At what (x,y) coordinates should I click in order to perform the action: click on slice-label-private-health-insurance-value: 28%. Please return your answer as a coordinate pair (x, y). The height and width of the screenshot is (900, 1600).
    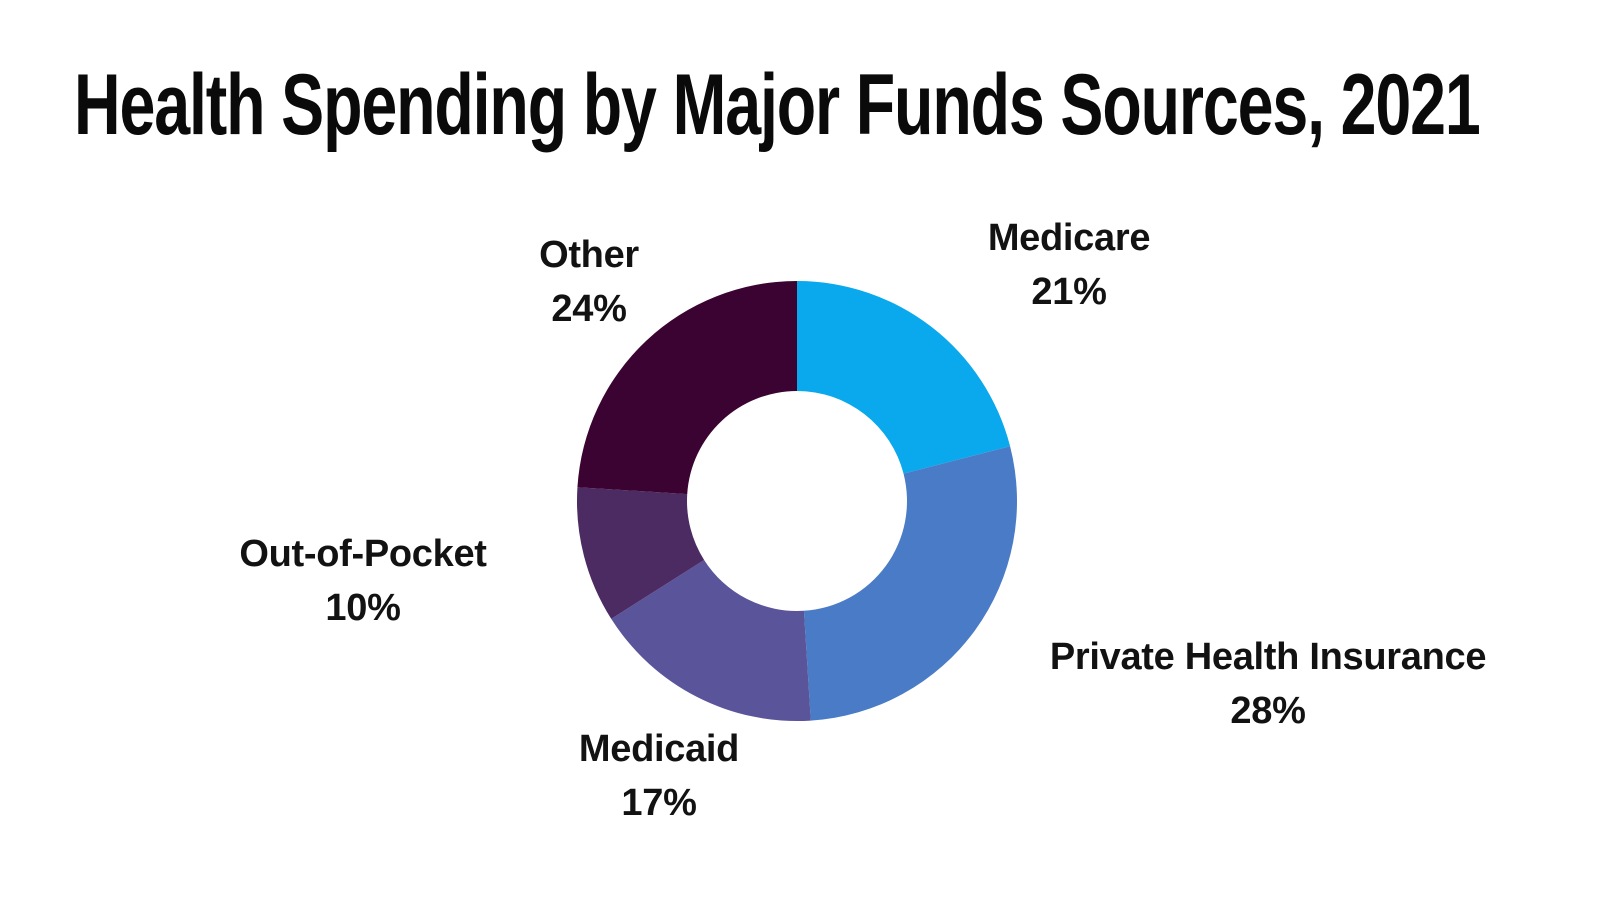
    Looking at the image, I should click on (1268, 711).